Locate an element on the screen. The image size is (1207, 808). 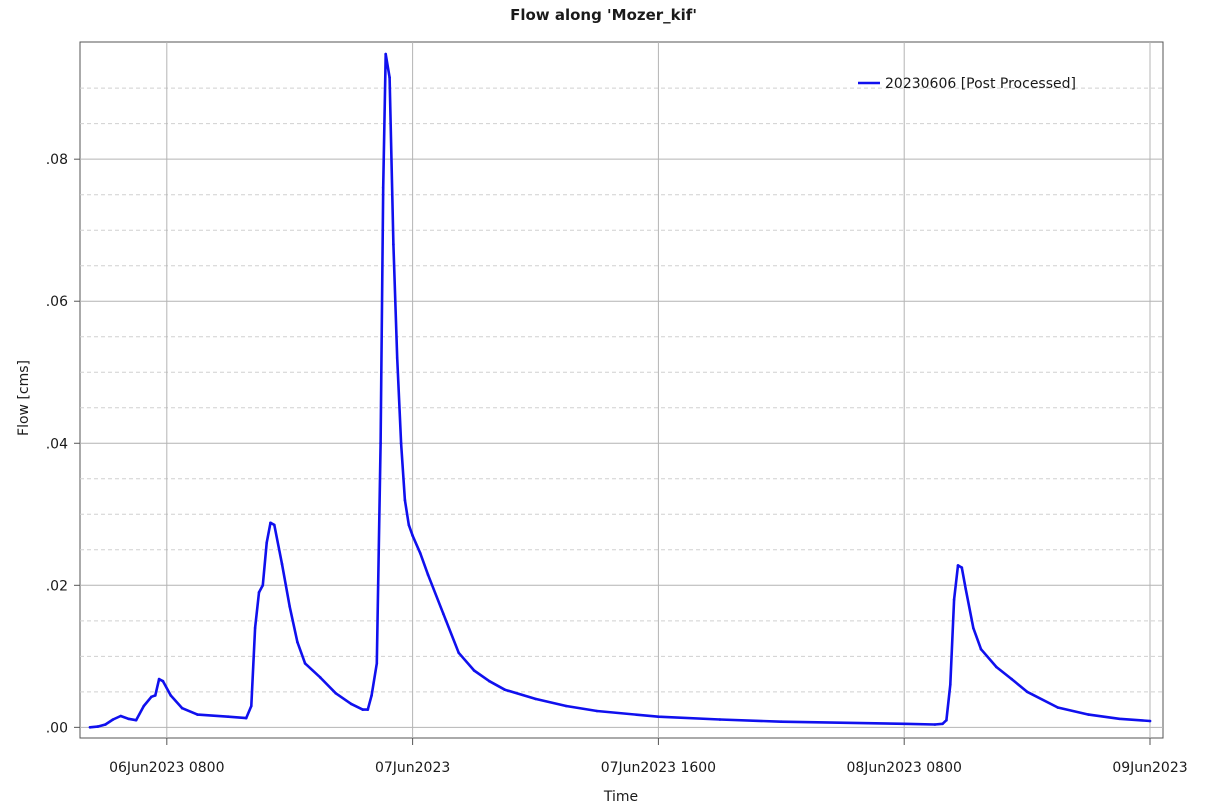
x-tick-label: 09Jun2023 is located at coordinates (1149, 768).